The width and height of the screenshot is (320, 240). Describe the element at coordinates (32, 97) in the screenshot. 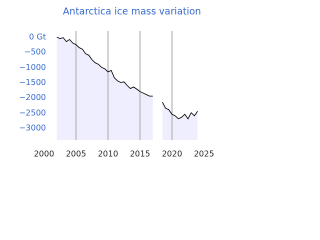

I see `y-tick-label: −2000` at that location.